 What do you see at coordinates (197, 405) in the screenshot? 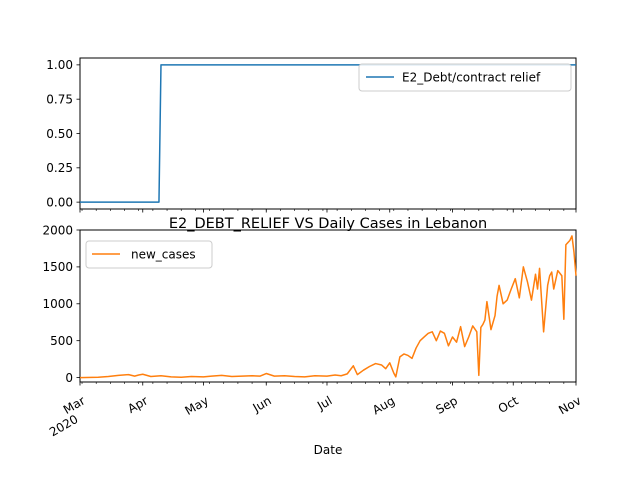
I see `x-tick-label: May` at bounding box center [197, 405].